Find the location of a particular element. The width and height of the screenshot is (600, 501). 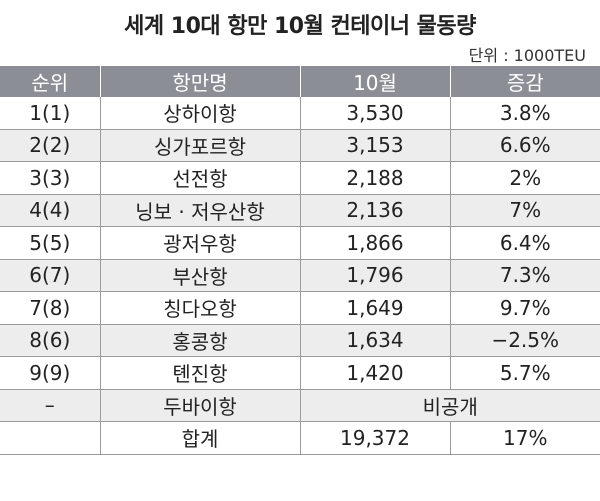

change-cell: 7% is located at coordinates (524, 210).